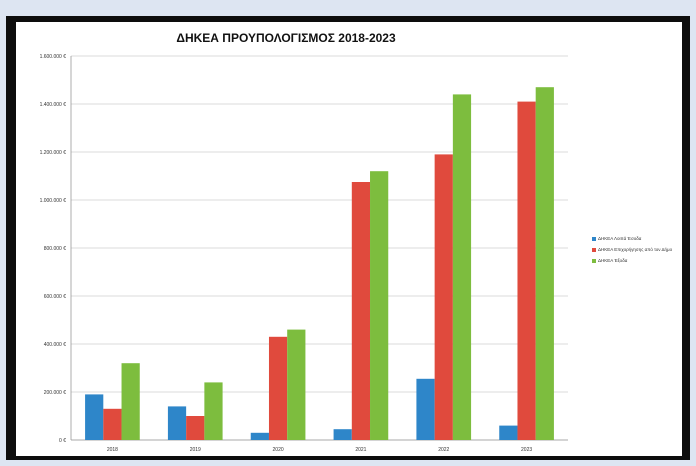  What do you see at coordinates (53, 201) in the screenshot?
I see `y-tick-label: 1.000.000 €` at bounding box center [53, 201].